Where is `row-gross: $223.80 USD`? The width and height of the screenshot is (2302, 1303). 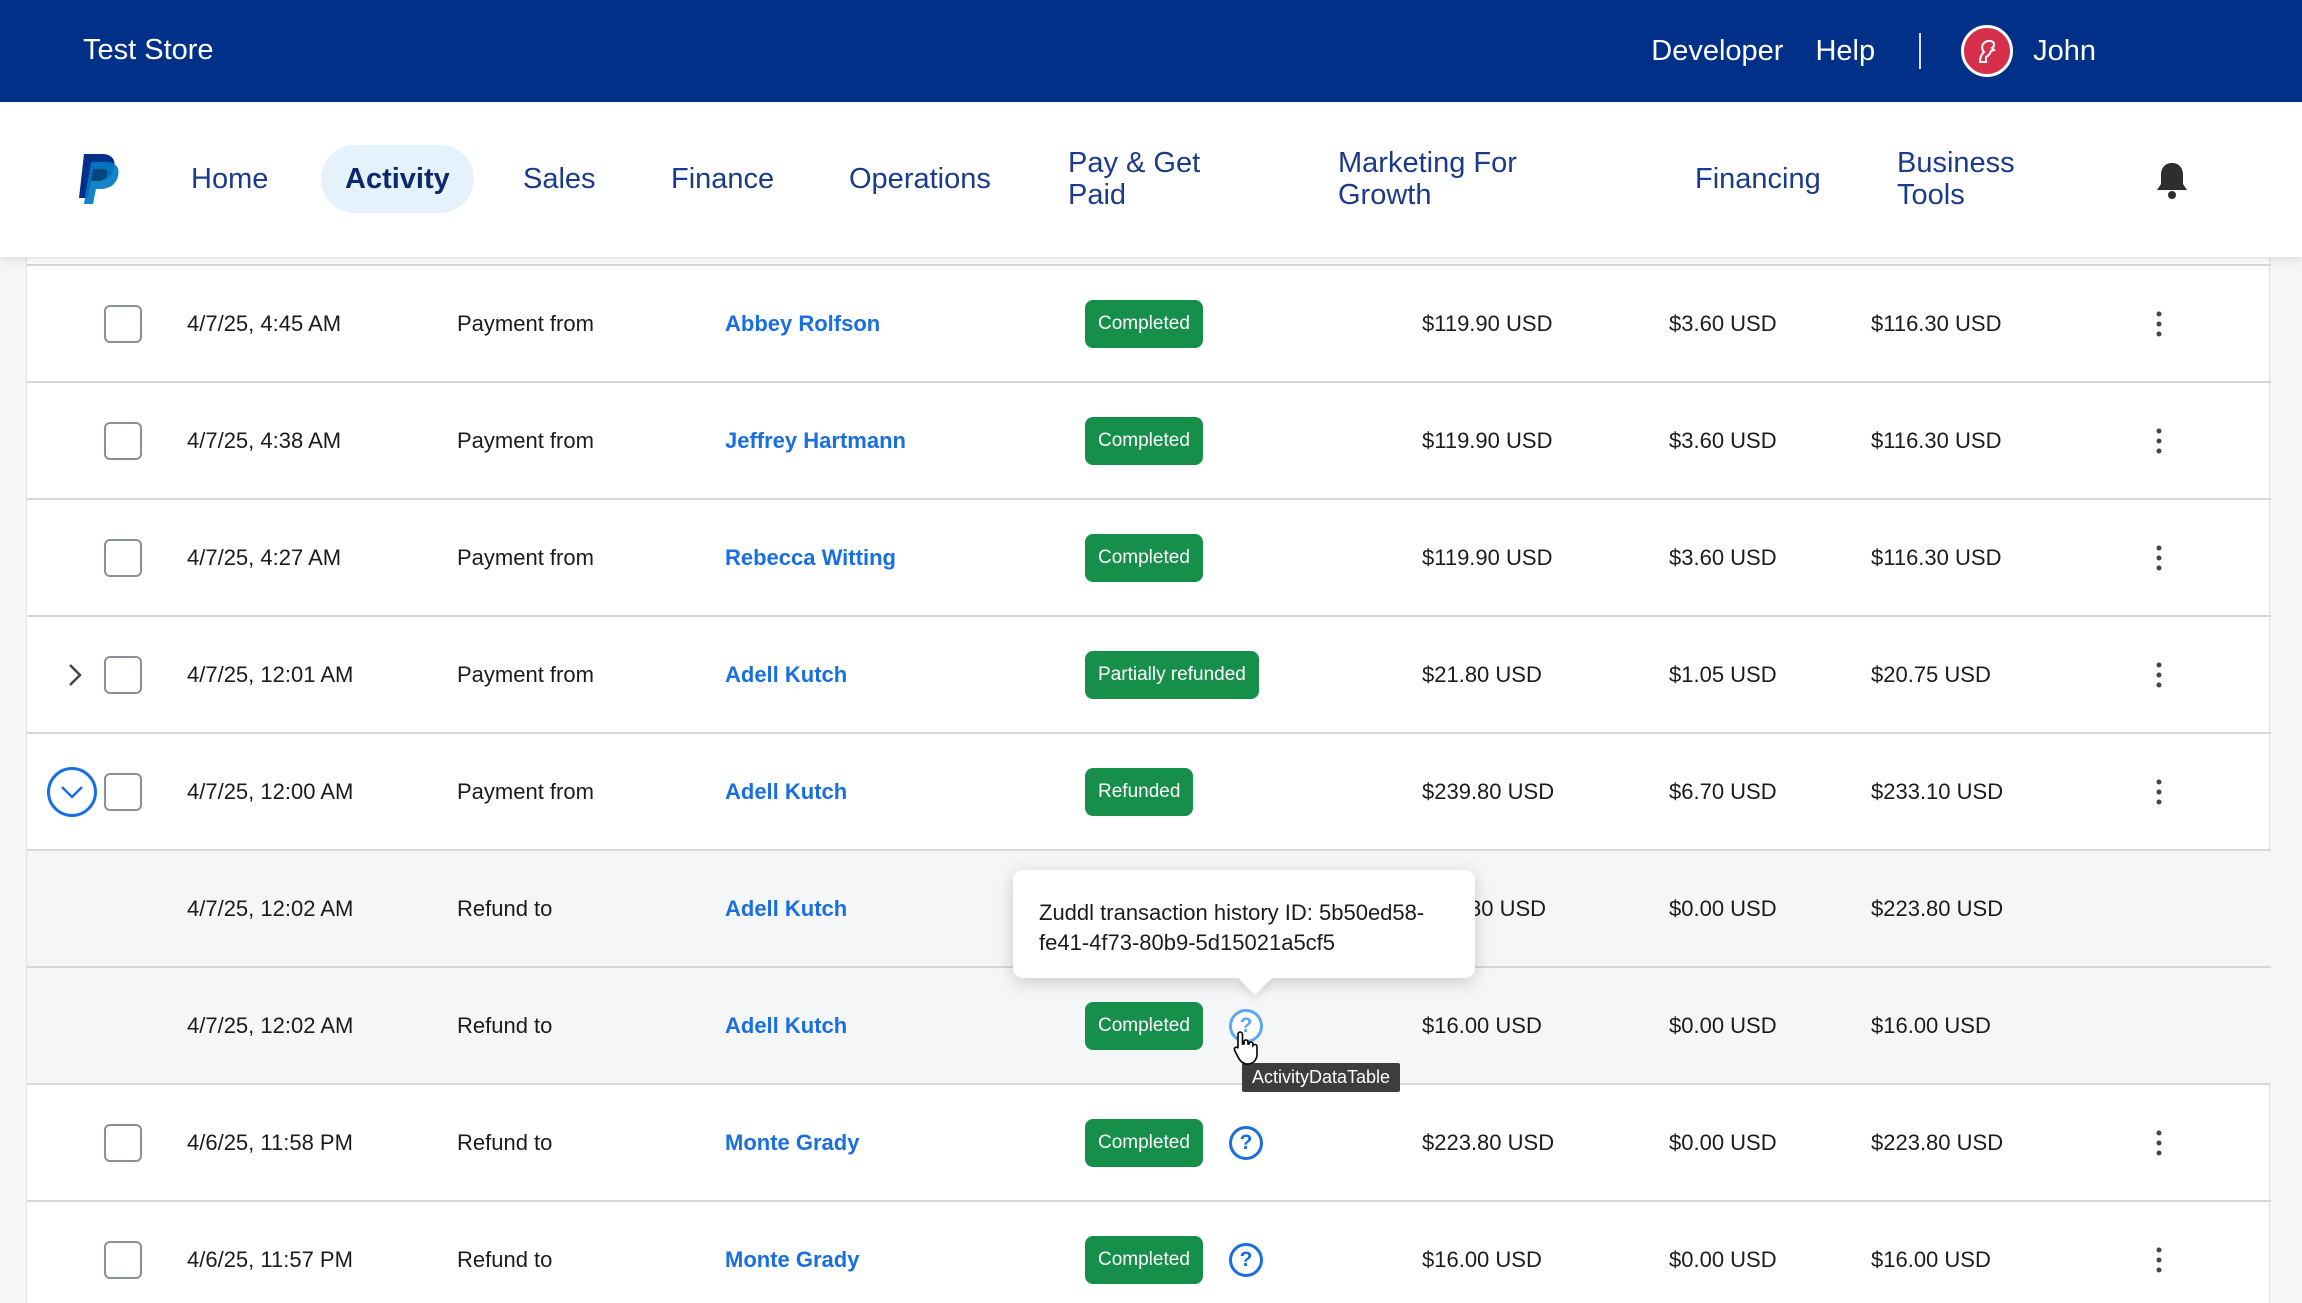
row-gross: $223.80 USD is located at coordinates (1488, 1142).